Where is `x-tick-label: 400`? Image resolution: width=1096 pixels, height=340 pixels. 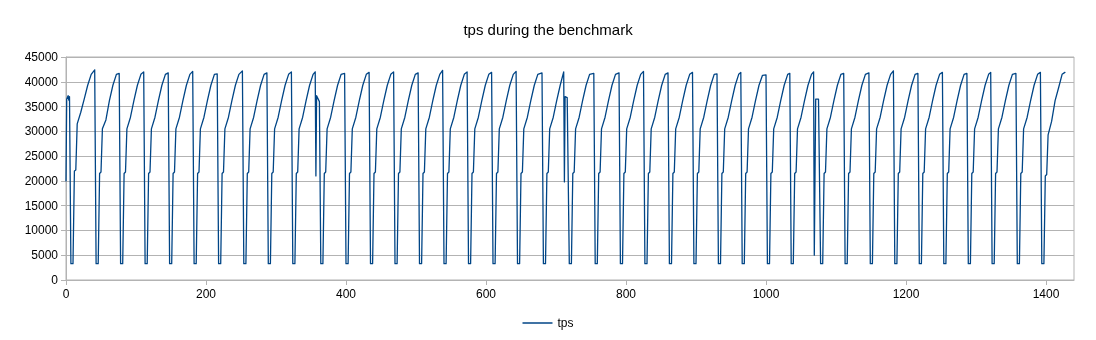 x-tick-label: 400 is located at coordinates (346, 294).